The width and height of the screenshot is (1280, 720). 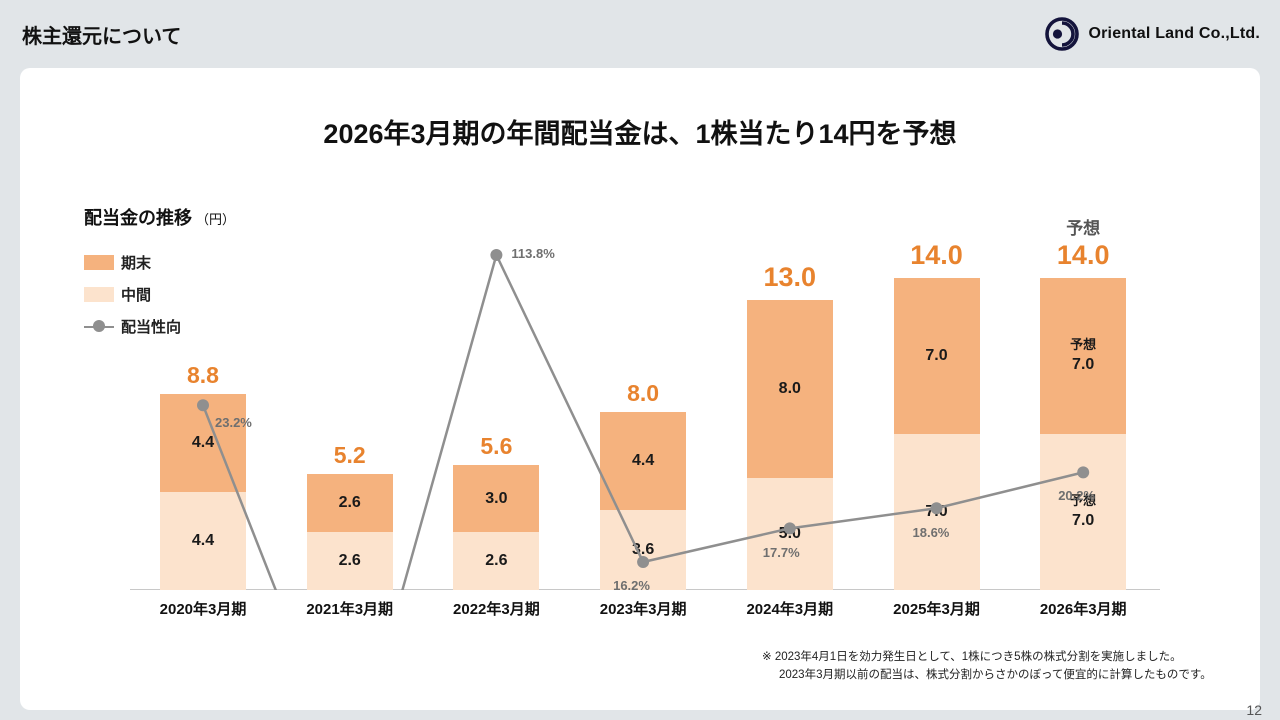 I want to click on forecast-column-label: 予想, so click(x=1083, y=228).